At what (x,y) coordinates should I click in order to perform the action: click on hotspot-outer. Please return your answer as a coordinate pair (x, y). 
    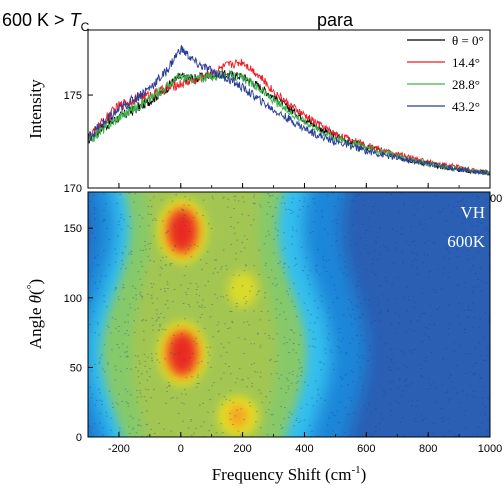
    Looking at the image, I should click on (242, 289).